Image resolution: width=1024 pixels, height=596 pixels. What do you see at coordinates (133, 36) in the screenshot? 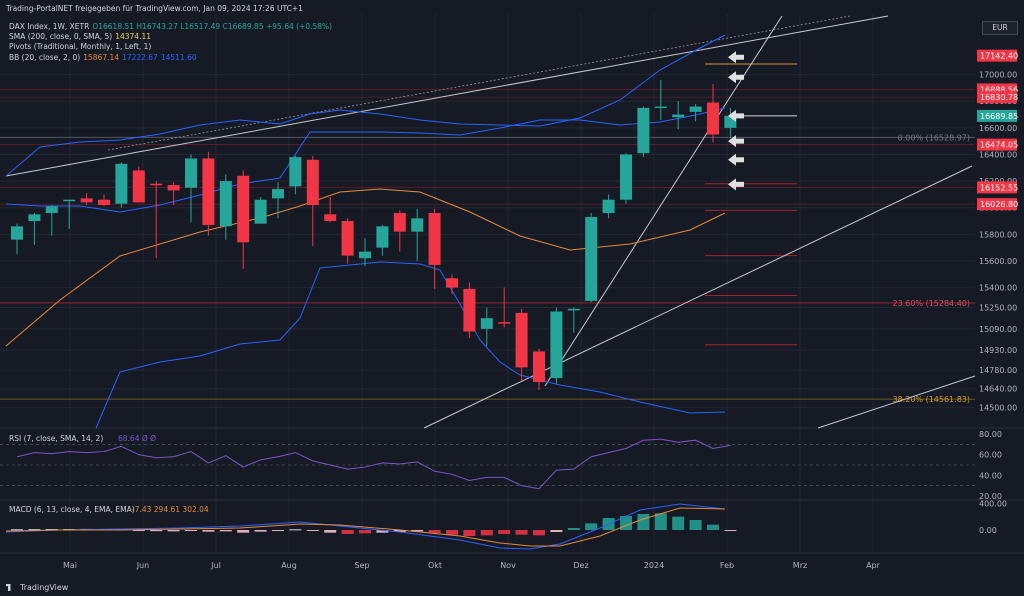
I see `legend-sma-value: 14374.11` at bounding box center [133, 36].